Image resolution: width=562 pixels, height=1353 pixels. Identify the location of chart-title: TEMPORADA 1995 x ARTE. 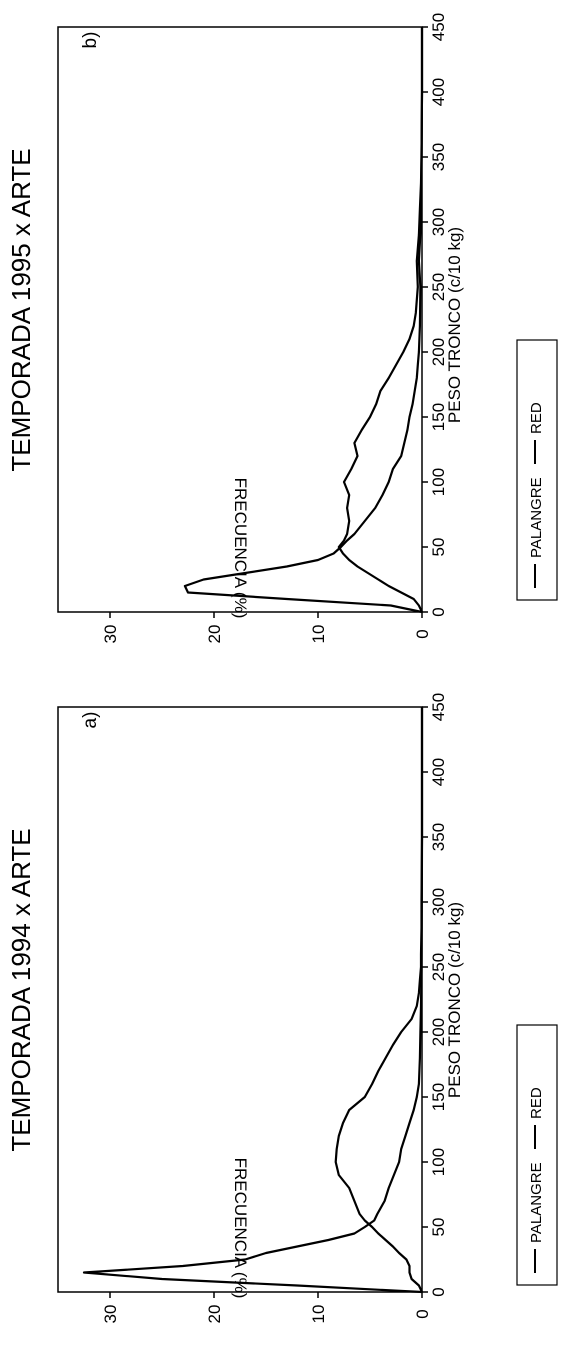
(21, 309).